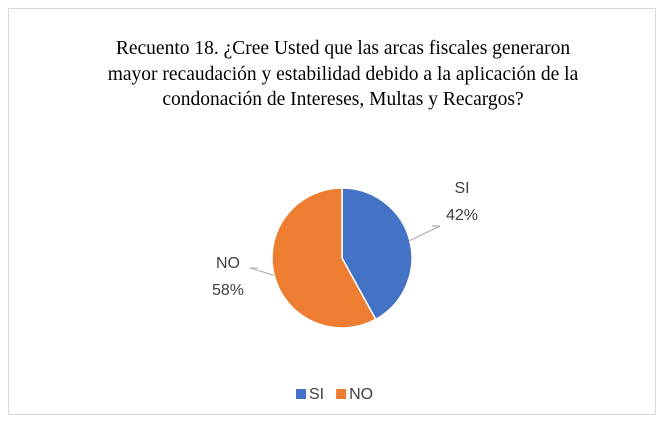 The width and height of the screenshot is (665, 423). I want to click on value-label: 42%, so click(462, 215).